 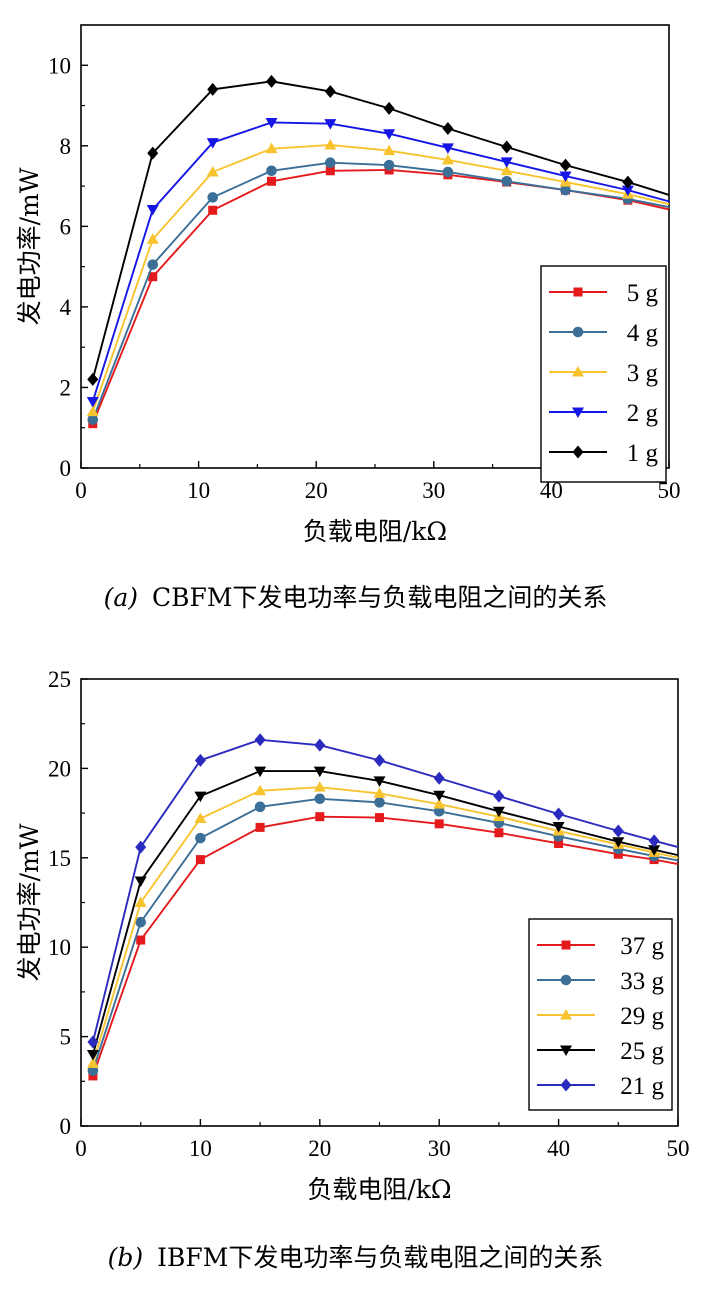 What do you see at coordinates (200, 1148) in the screenshot?
I see `x-tick-label: 10` at bounding box center [200, 1148].